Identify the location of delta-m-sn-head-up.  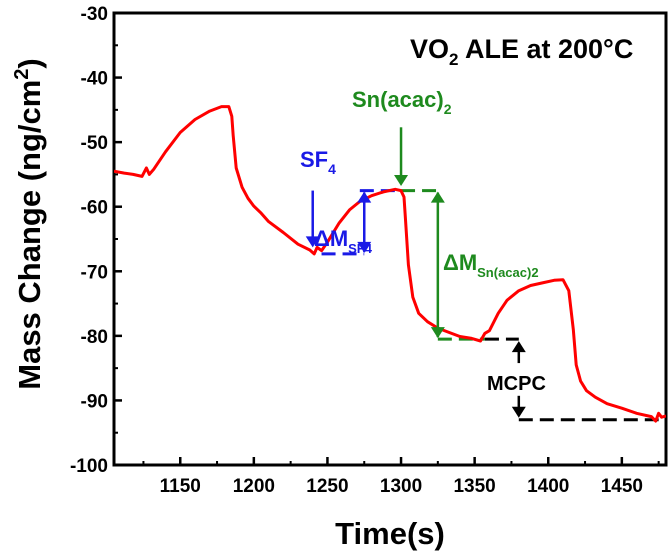
(437, 197).